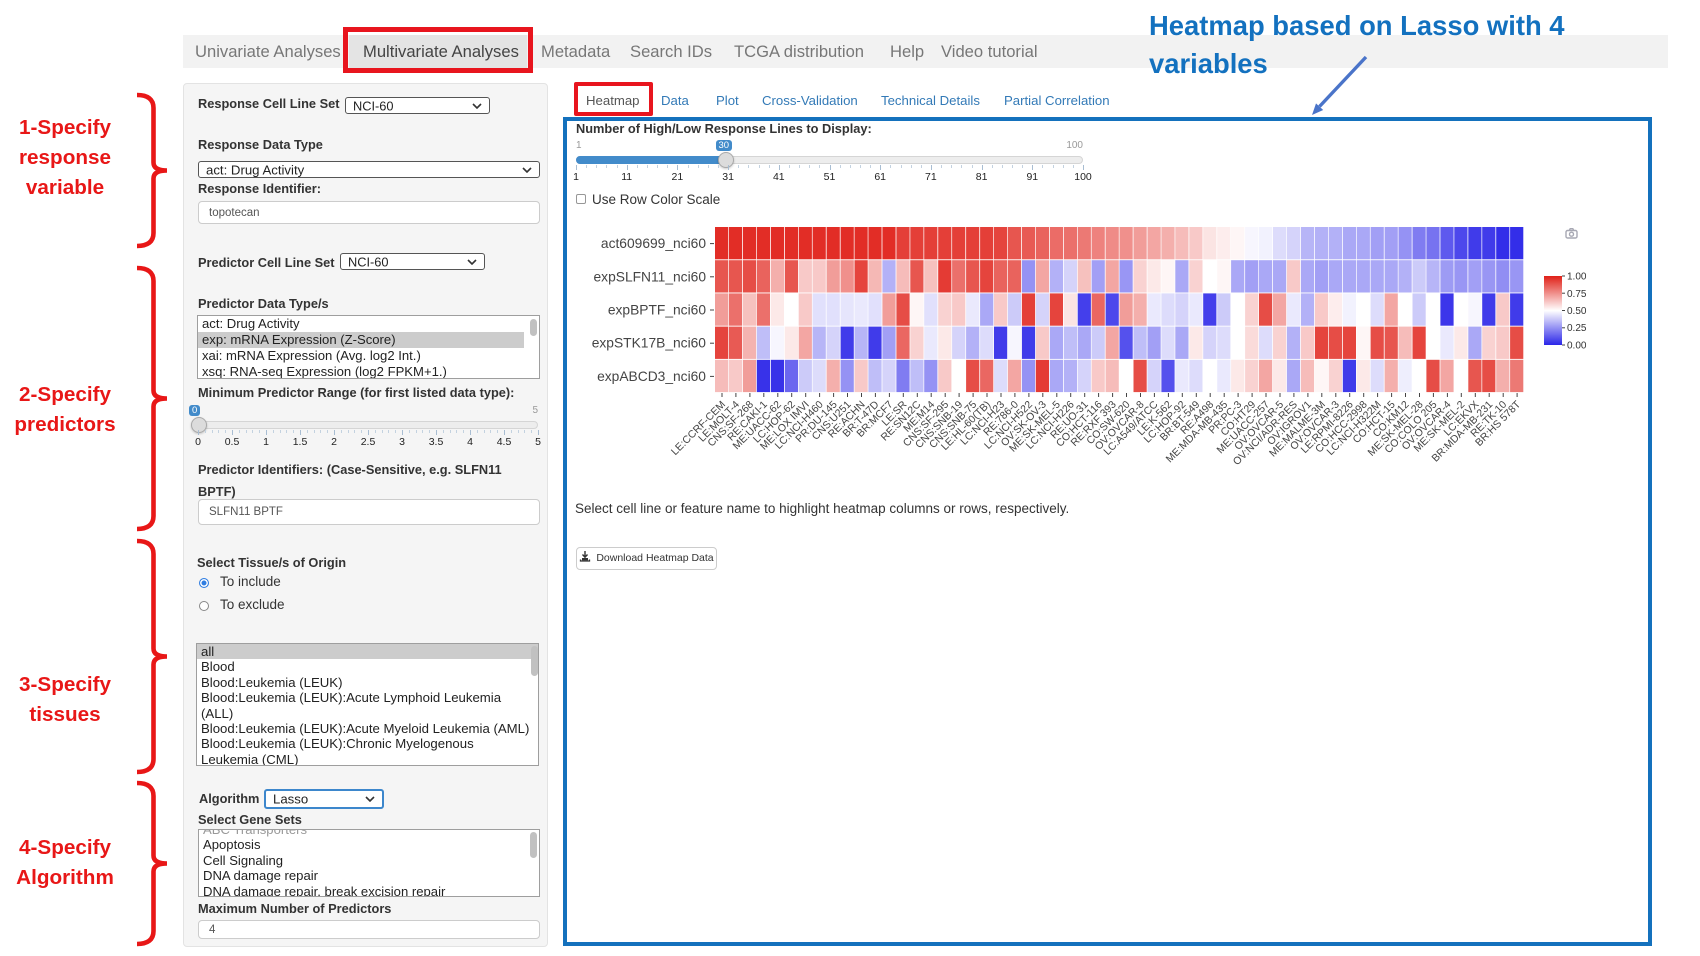 This screenshot has height=956, width=1700. Describe the element at coordinates (1577, 311) in the screenshot. I see `svg-text: 0.50` at that location.